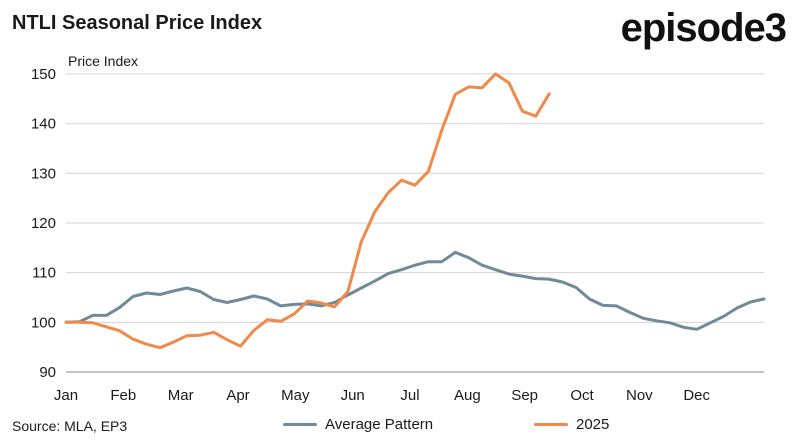  I want to click on chart-title: NTLI Seasonal Price Index, so click(137, 23).